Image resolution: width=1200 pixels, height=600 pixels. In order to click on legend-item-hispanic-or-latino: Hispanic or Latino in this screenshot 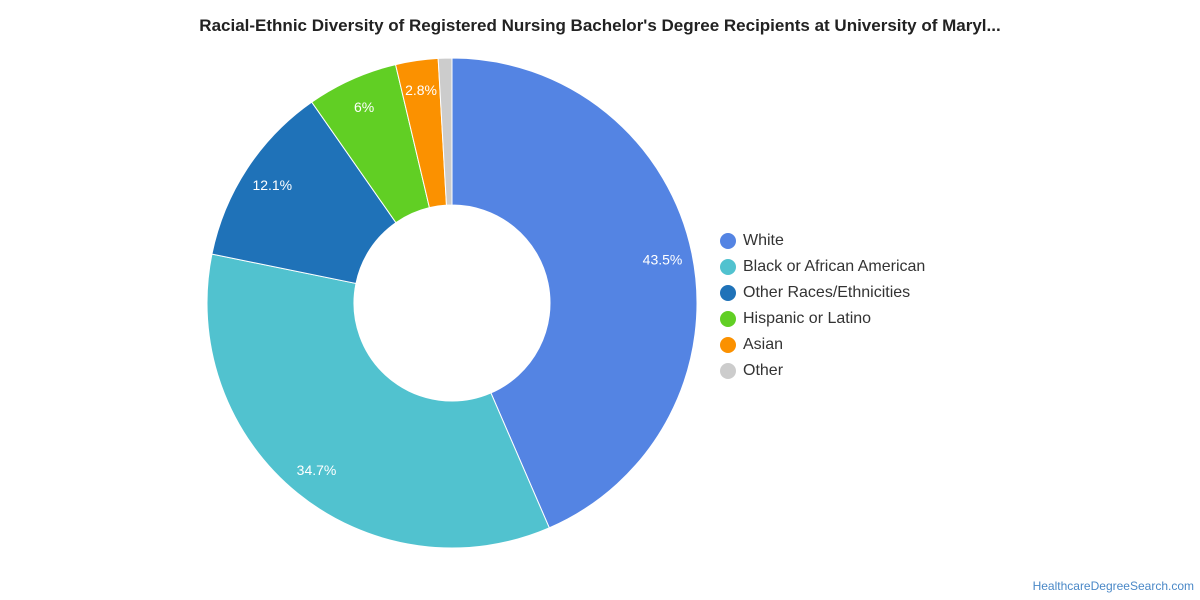, I will do `click(822, 319)`.